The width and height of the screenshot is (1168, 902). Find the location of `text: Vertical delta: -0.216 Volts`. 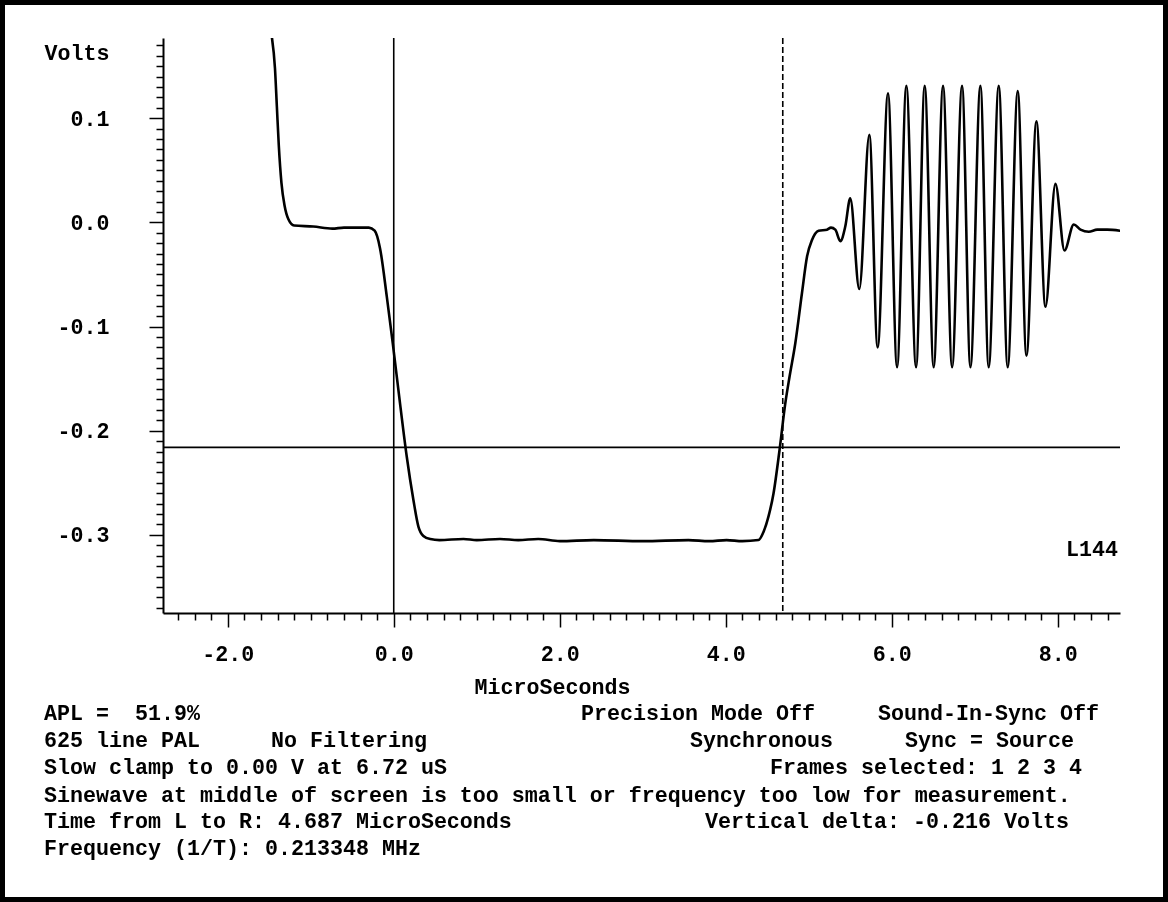

text: Vertical delta: -0.216 Volts is located at coordinates (887, 822).